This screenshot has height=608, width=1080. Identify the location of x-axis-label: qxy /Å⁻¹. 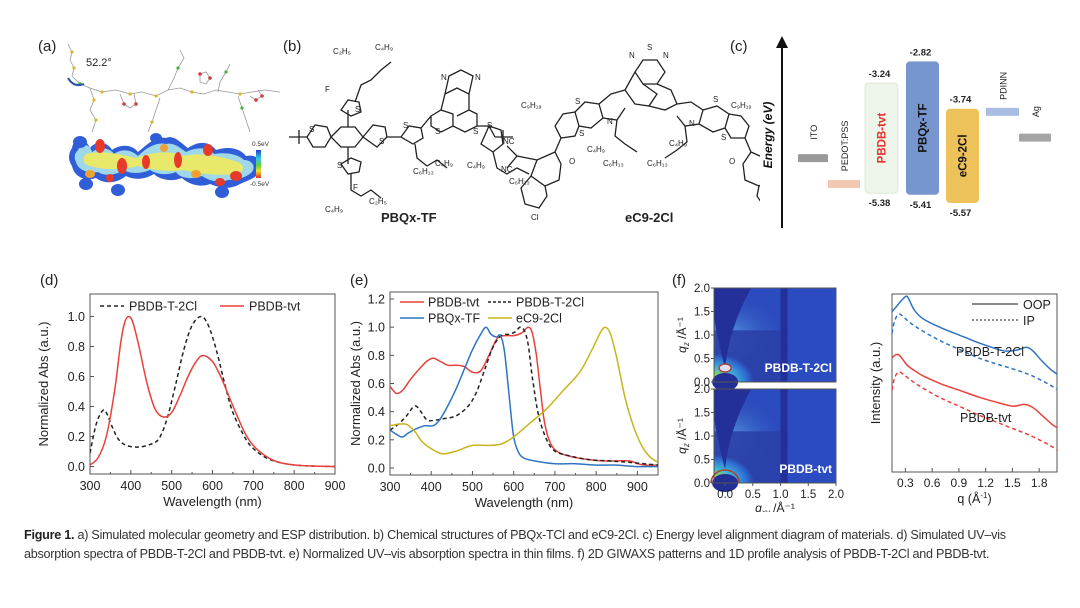
(775, 506).